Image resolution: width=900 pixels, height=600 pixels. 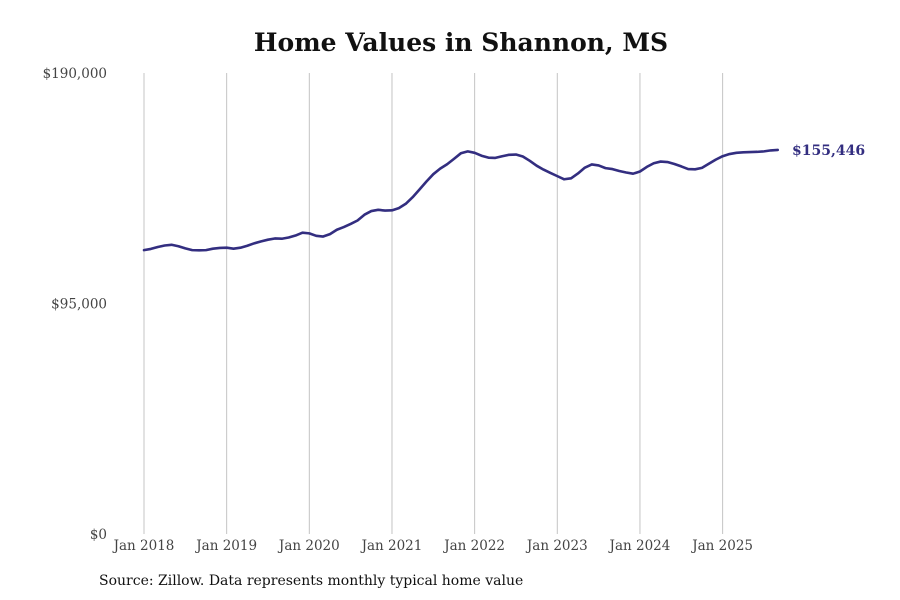 I want to click on x-tick-label: Jan 2023, so click(x=556, y=546).